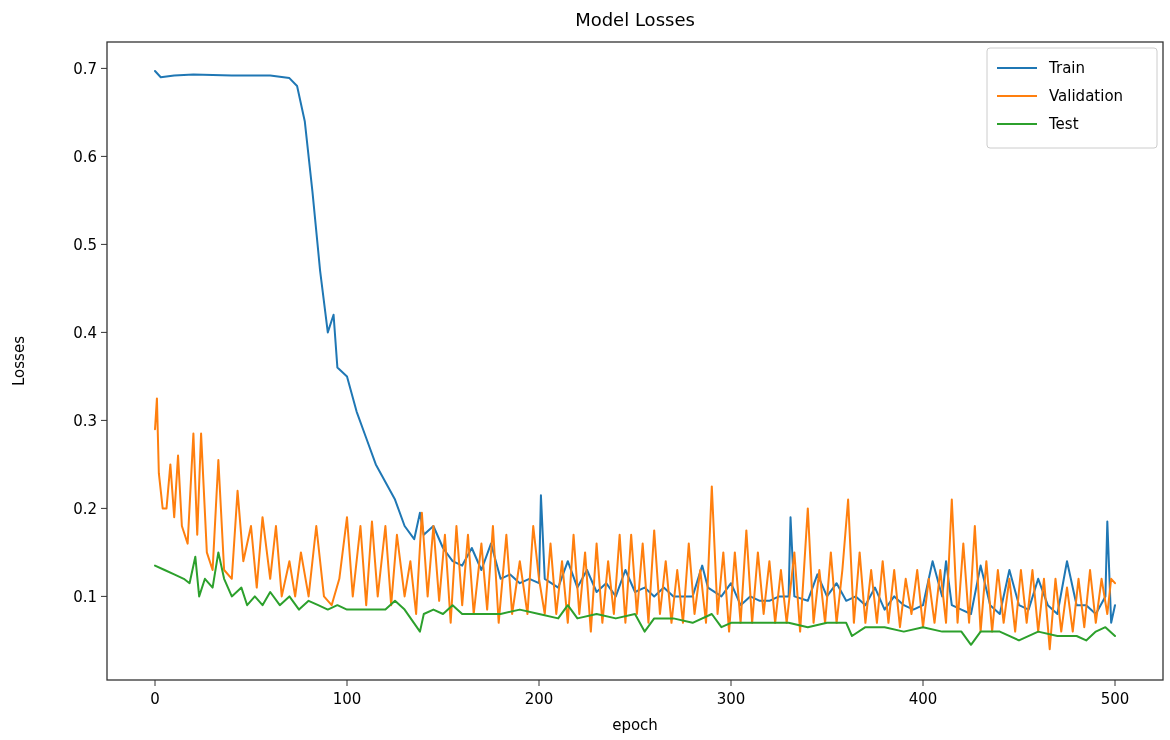  I want to click on x-tick-label: 100, so click(347, 699).